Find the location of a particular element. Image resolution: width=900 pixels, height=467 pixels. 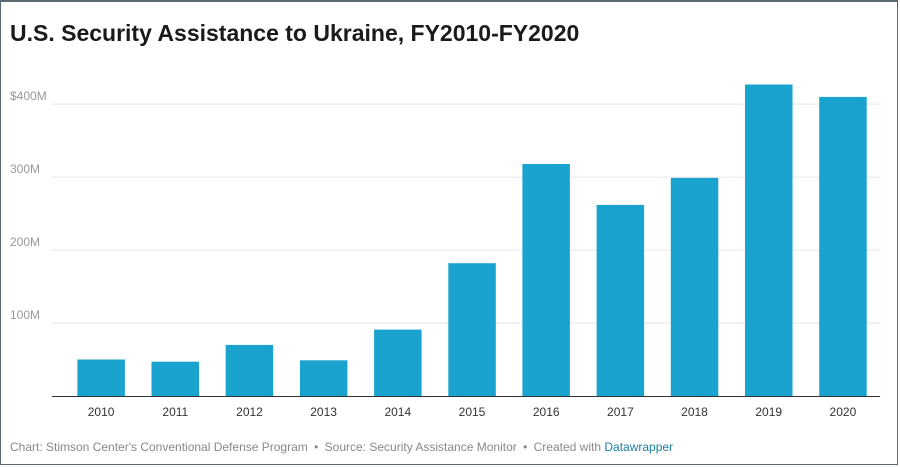

source-text: Source: Security Assistance Monitor is located at coordinates (420, 447).